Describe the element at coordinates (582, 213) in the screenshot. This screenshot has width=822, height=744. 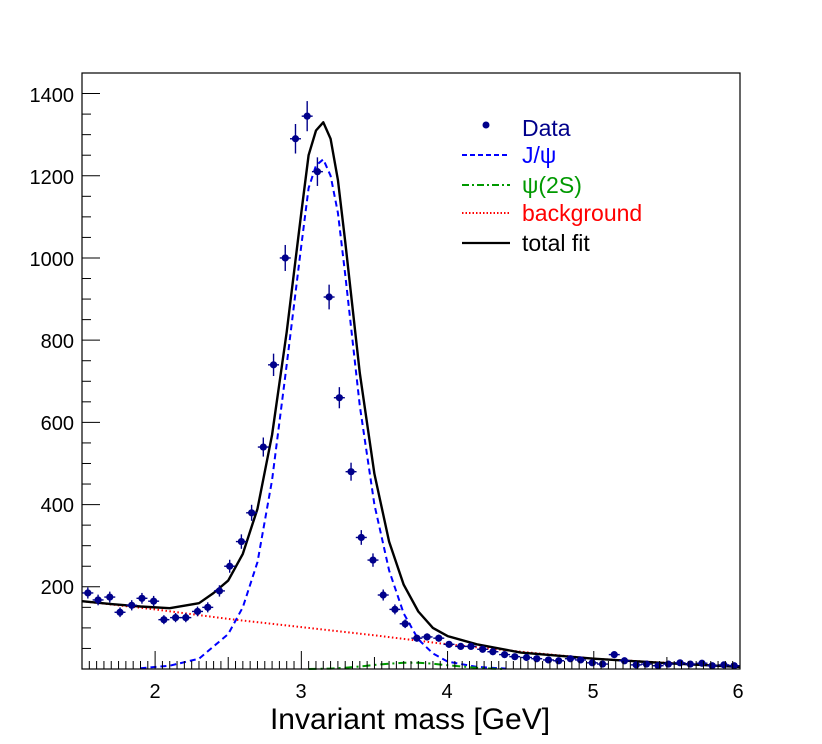
I see `legend-label-background: background` at that location.